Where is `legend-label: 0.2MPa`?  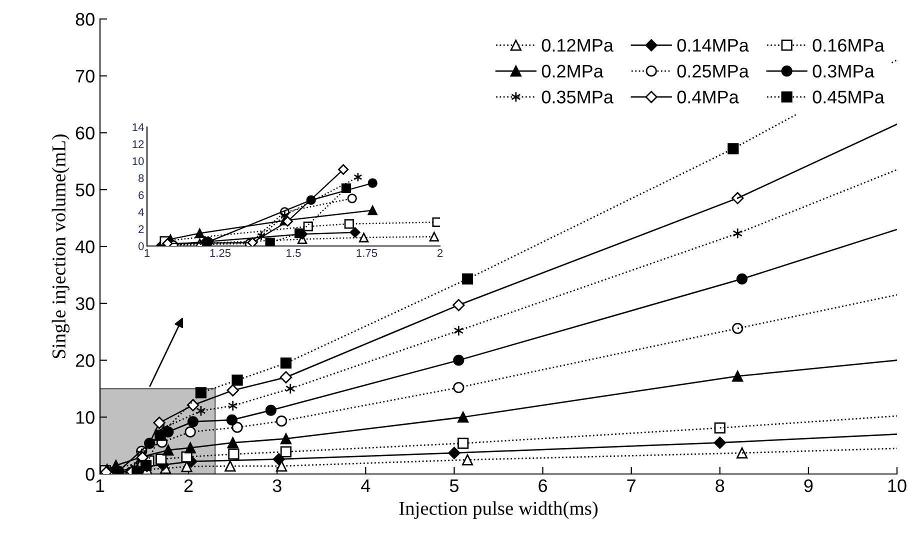 legend-label: 0.2MPa is located at coordinates (573, 71).